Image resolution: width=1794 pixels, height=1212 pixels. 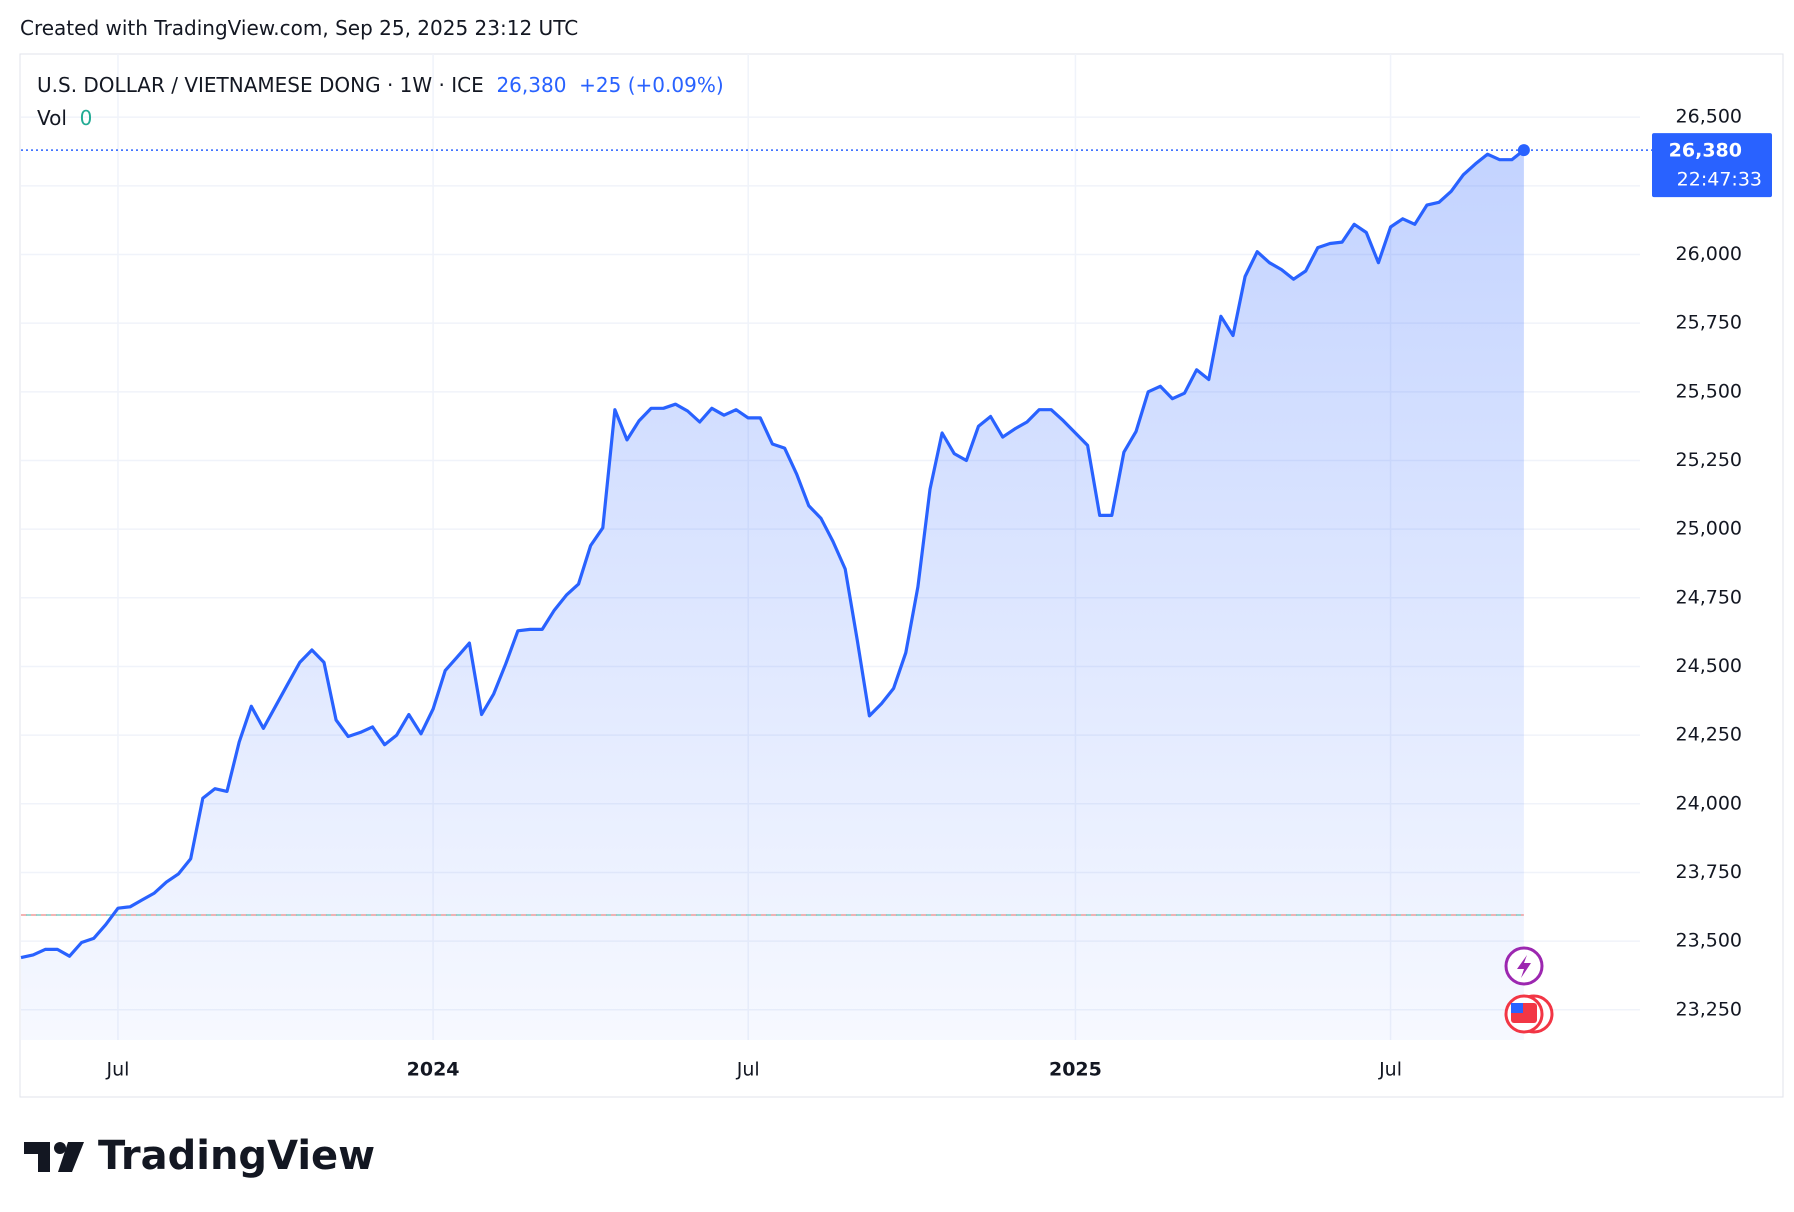 I want to click on price-change: +25 (+0.09%), so click(x=651, y=85).